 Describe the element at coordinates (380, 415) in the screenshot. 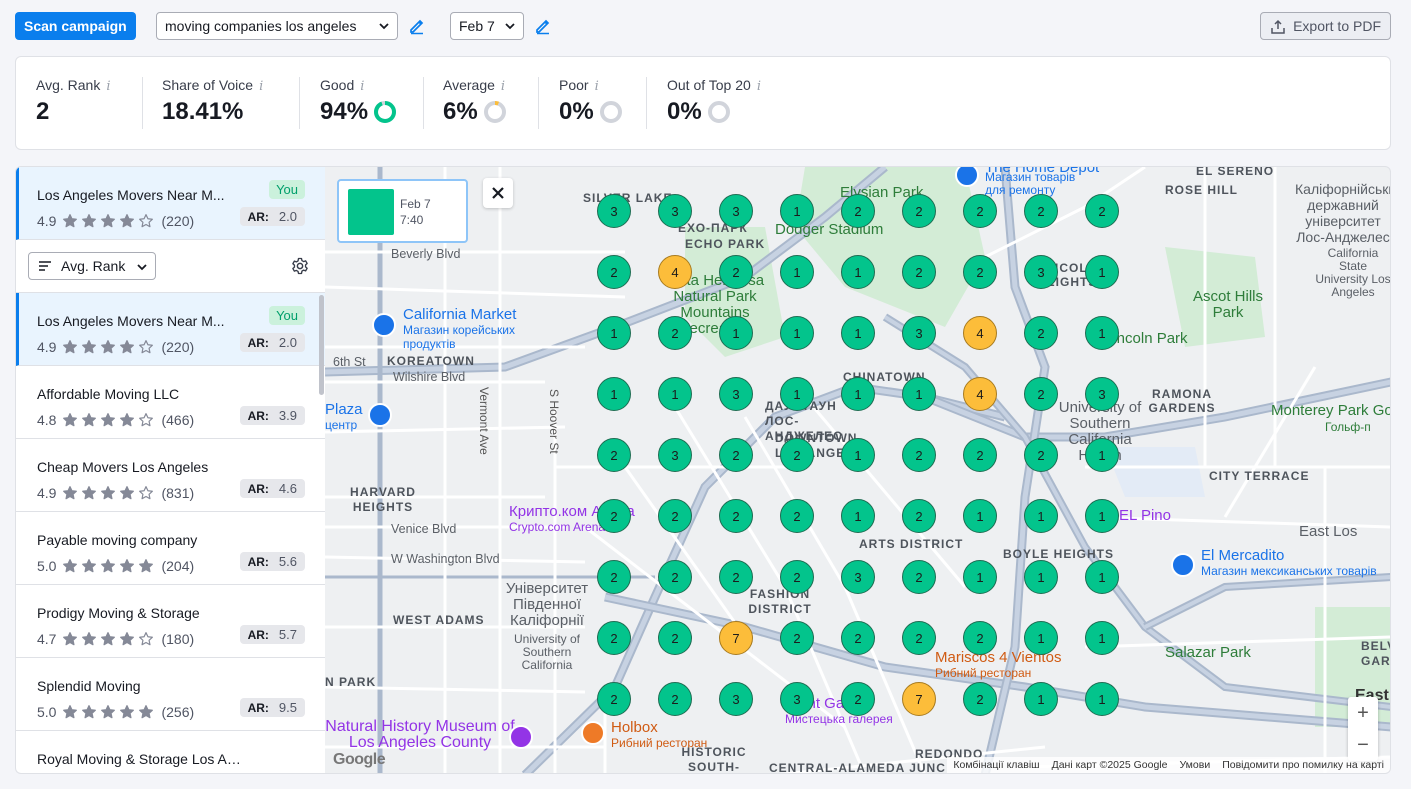

I see `shopping-pin-icon` at that location.